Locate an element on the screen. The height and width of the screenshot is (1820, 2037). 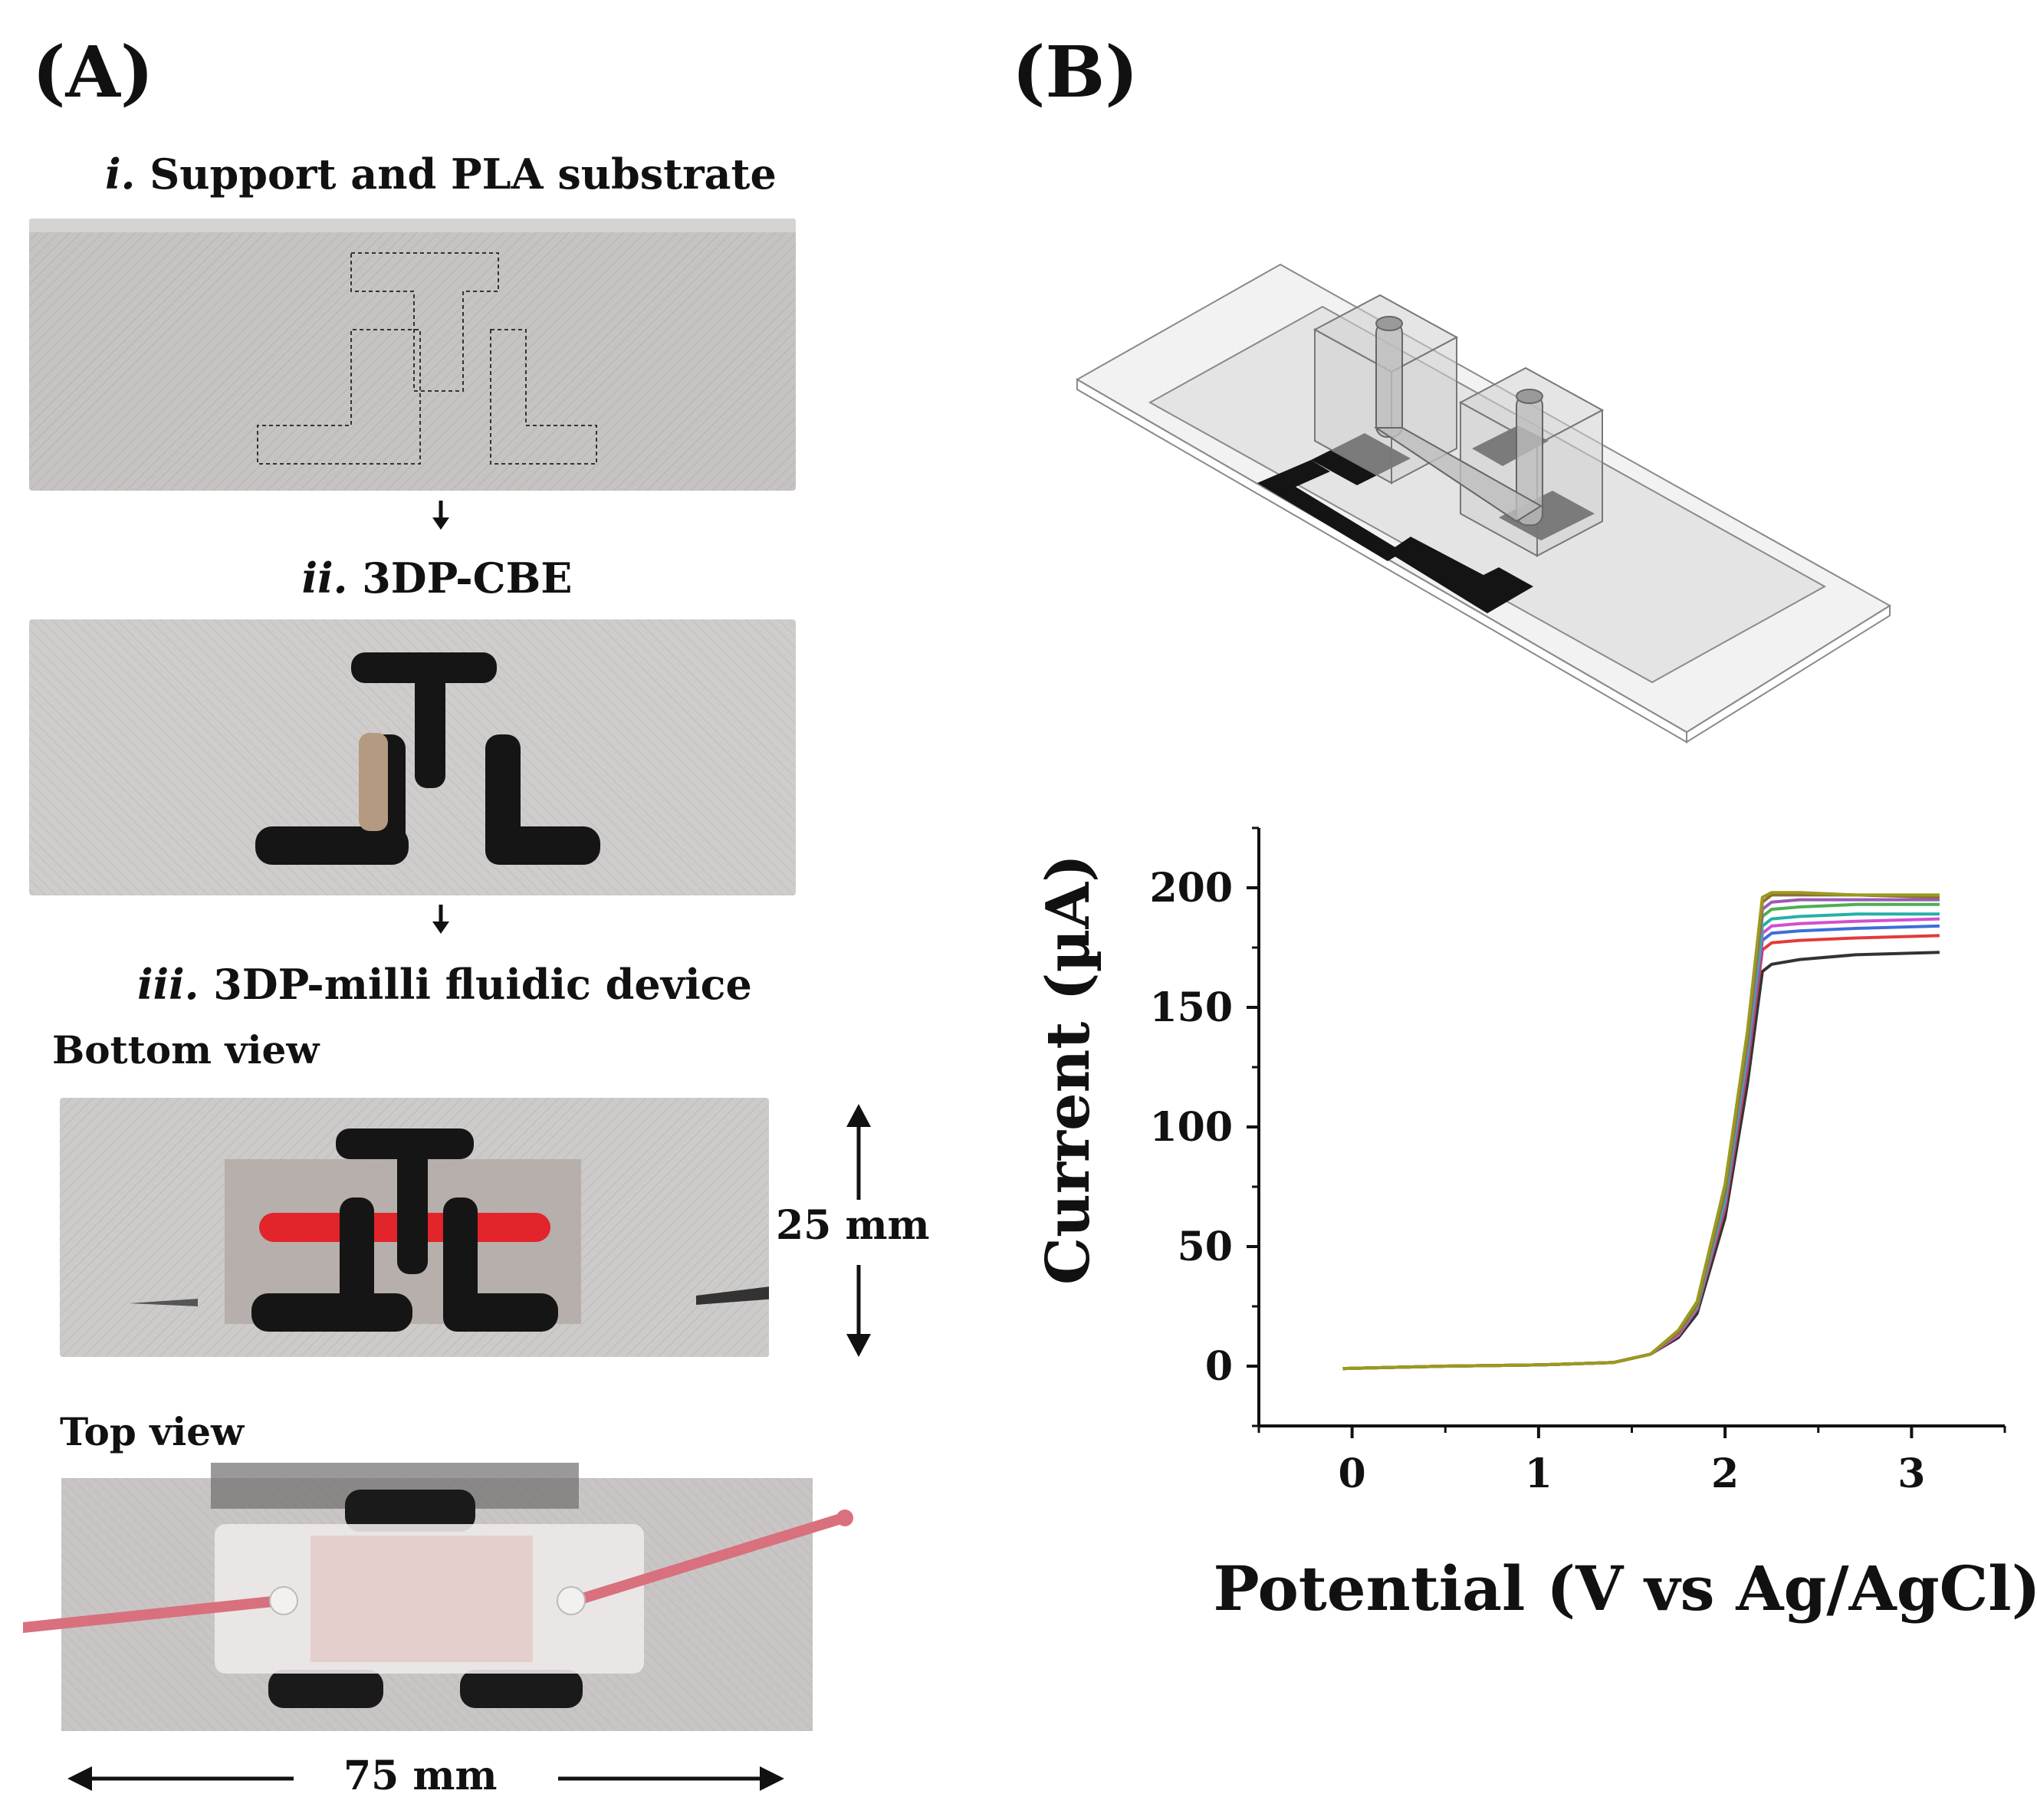
step-iii-title: iii. 3DP-milli fluidic device is located at coordinates (444, 984).